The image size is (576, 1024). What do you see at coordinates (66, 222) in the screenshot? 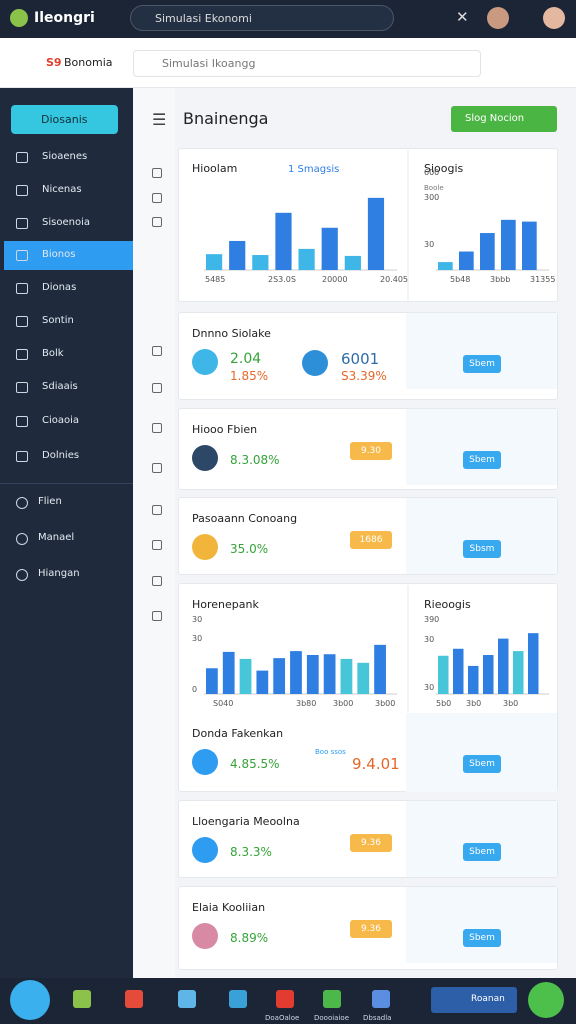
I see `nav-item: Sisoenoia` at bounding box center [66, 222].